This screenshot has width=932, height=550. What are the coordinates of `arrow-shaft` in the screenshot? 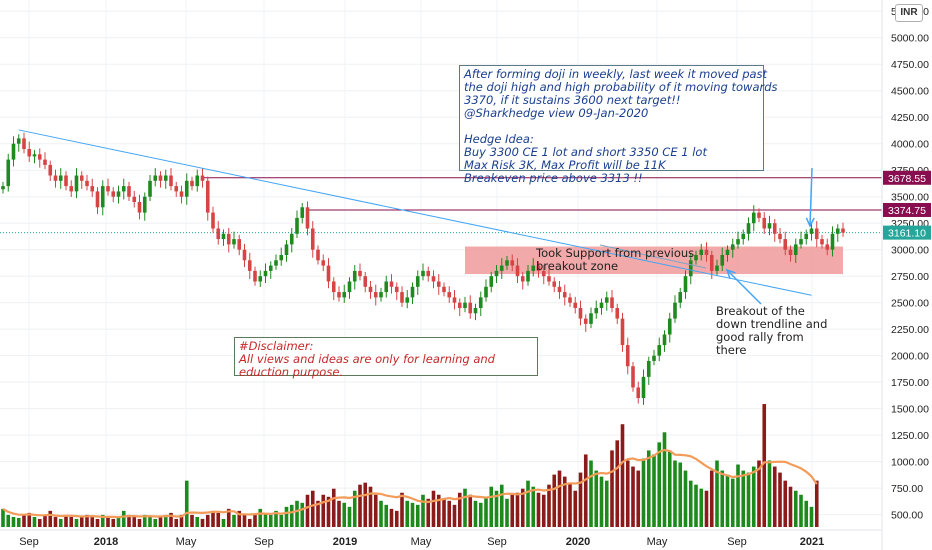 It's located at (744, 287).